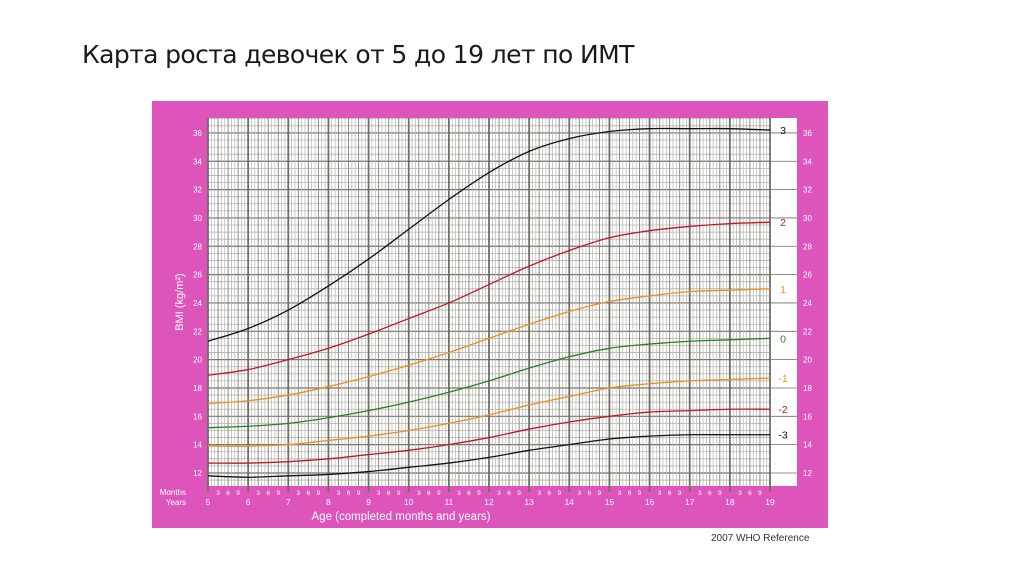  Describe the element at coordinates (782, 410) in the screenshot. I see `zscore-label: -2` at that location.